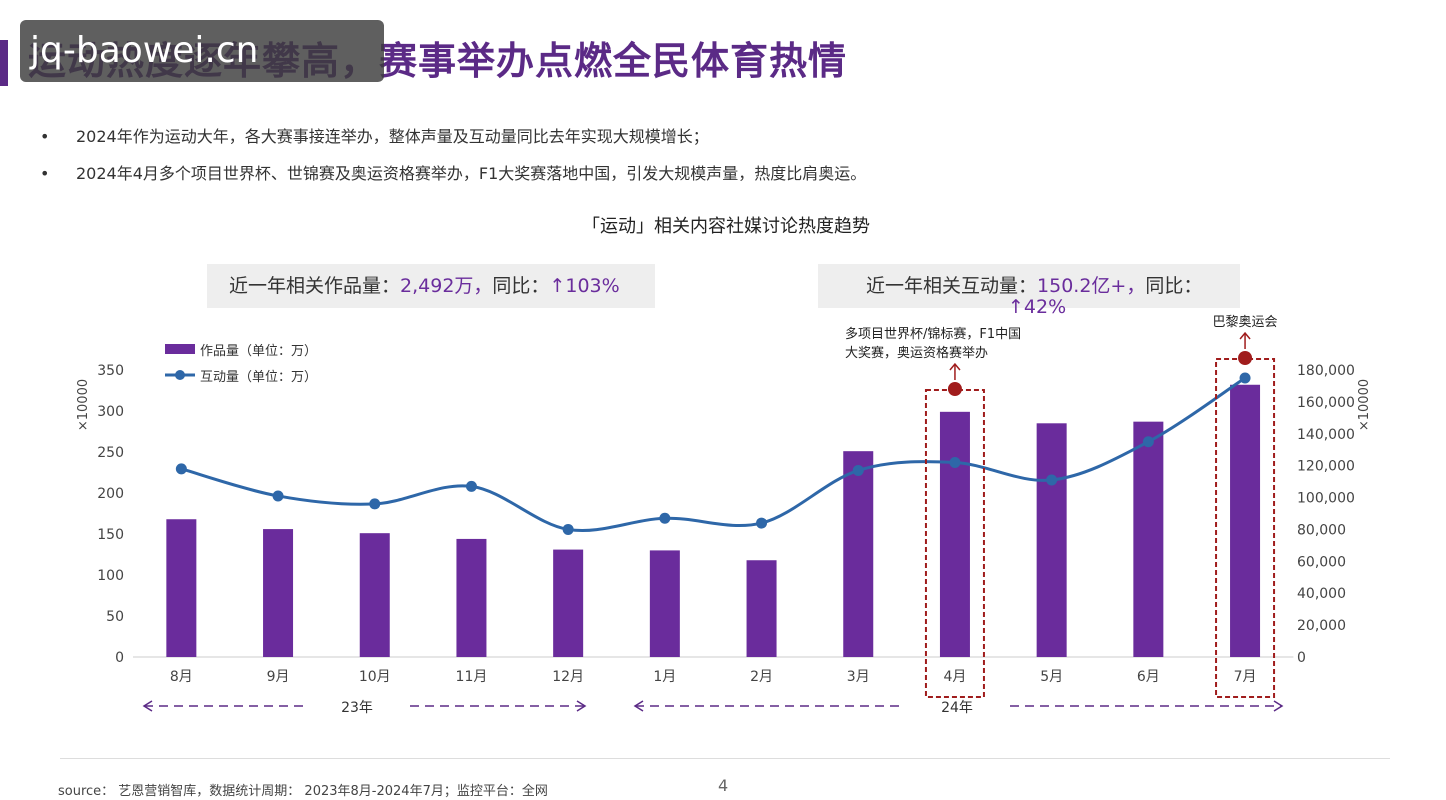 The width and height of the screenshot is (1446, 800). What do you see at coordinates (1321, 530) in the screenshot?
I see `y-right-tick-label: 80,000` at bounding box center [1321, 530].